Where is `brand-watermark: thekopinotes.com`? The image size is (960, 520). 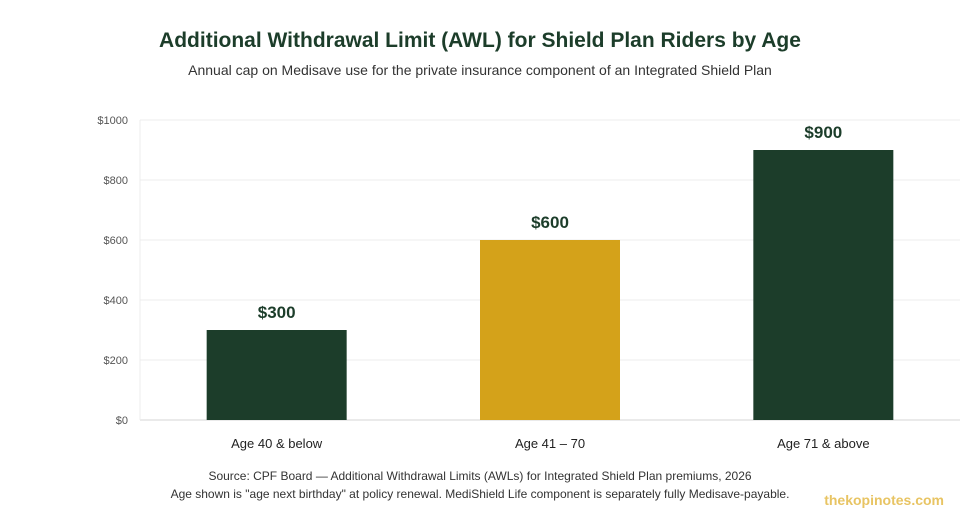
brand-watermark: thekopinotes.com is located at coordinates (884, 500).